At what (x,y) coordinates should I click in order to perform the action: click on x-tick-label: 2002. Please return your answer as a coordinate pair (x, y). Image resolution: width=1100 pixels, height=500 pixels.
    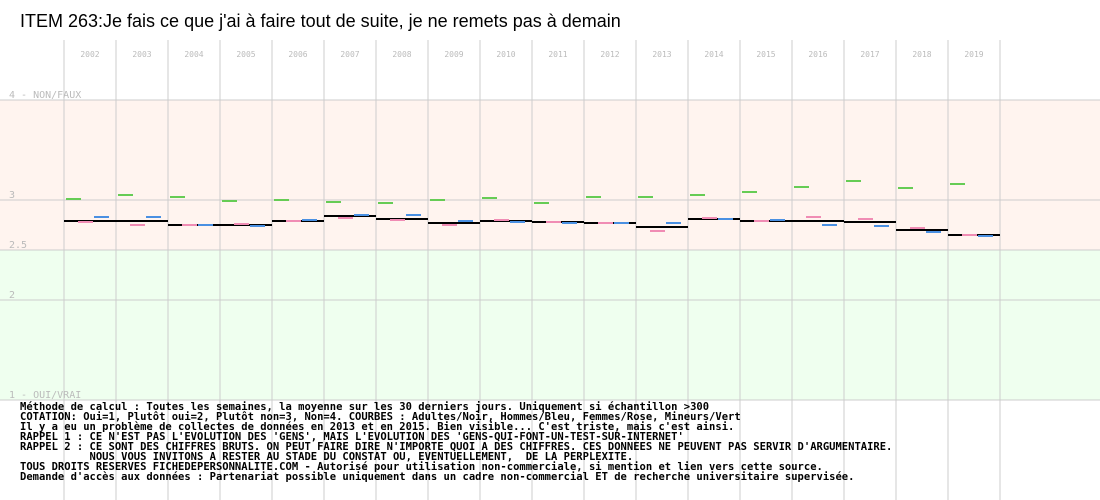
    Looking at the image, I should click on (89, 54).